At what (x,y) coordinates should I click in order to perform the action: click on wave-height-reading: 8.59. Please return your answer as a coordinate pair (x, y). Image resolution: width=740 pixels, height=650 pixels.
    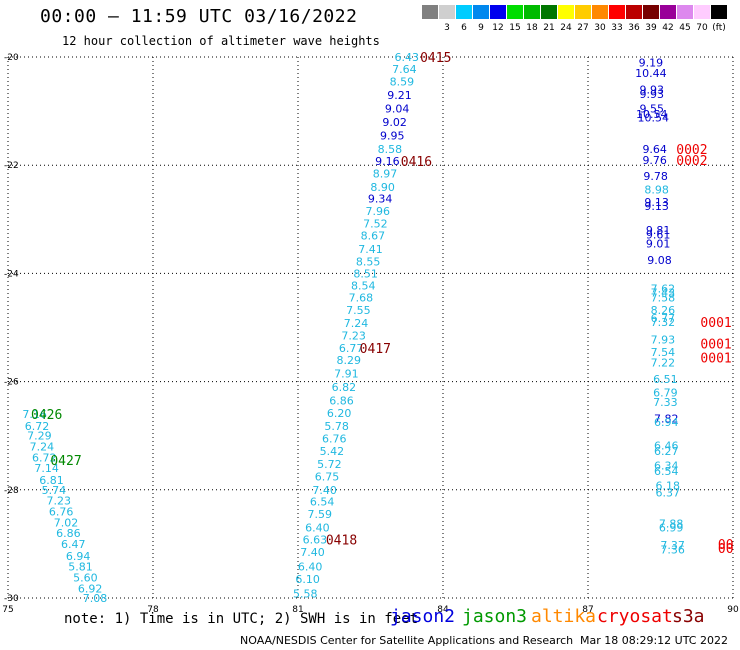
    Looking at the image, I should click on (402, 81).